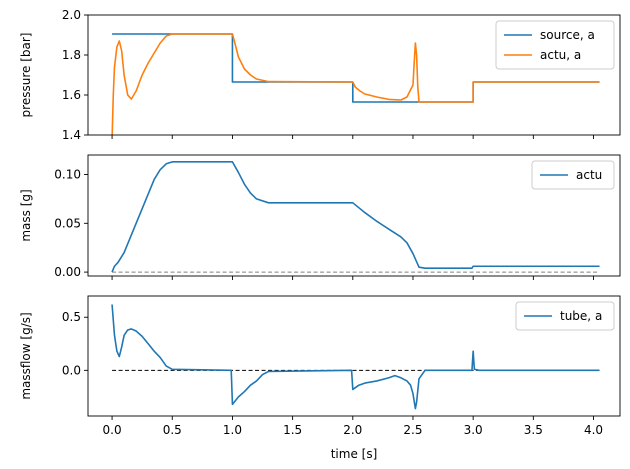 The width and height of the screenshot is (630, 469). I want to click on x-tick-label: 3.5, so click(533, 430).